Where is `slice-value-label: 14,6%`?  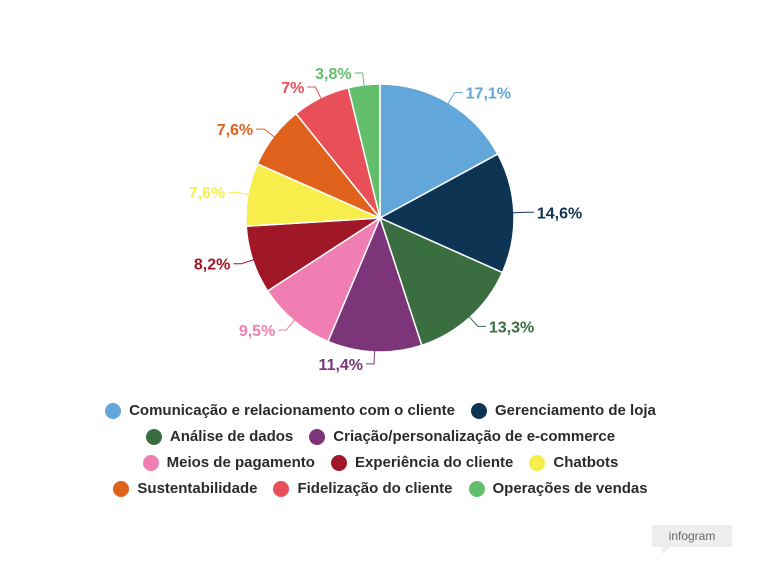 slice-value-label: 14,6% is located at coordinates (559, 213).